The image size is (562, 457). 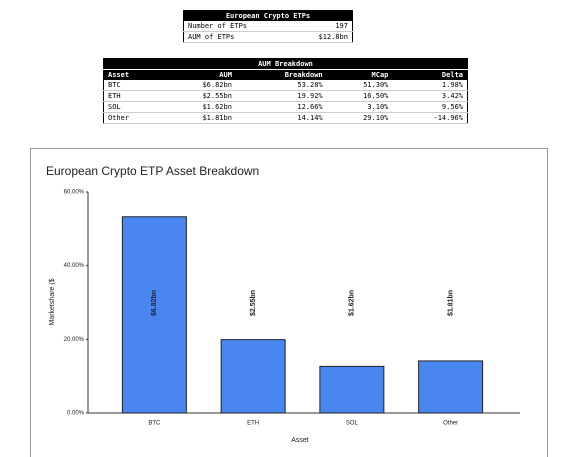 What do you see at coordinates (268, 15) in the screenshot?
I see `table-title: European Crypto ETPs` at bounding box center [268, 15].